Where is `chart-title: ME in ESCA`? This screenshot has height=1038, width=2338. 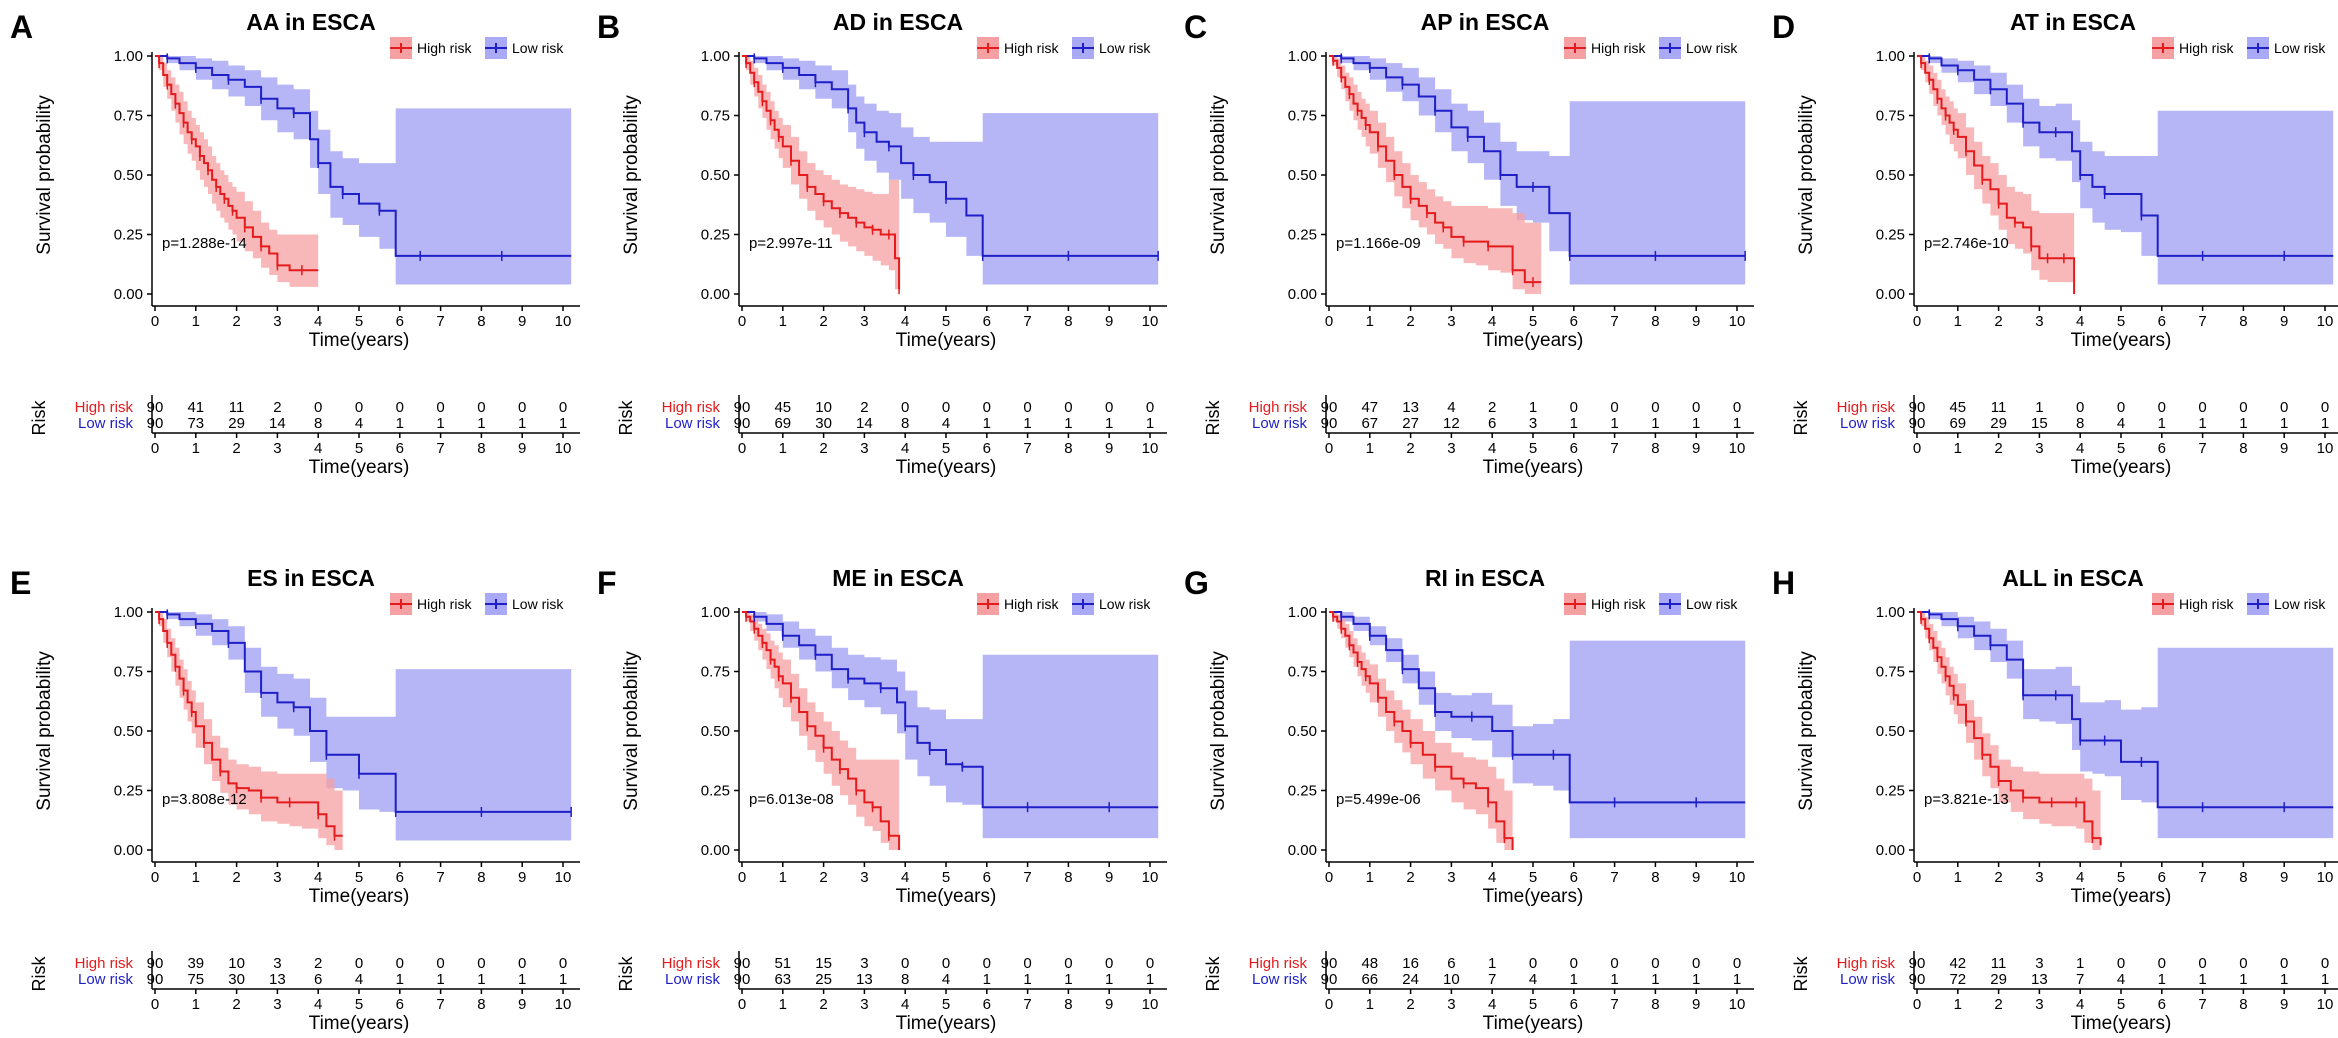 chart-title: ME in ESCA is located at coordinates (898, 578).